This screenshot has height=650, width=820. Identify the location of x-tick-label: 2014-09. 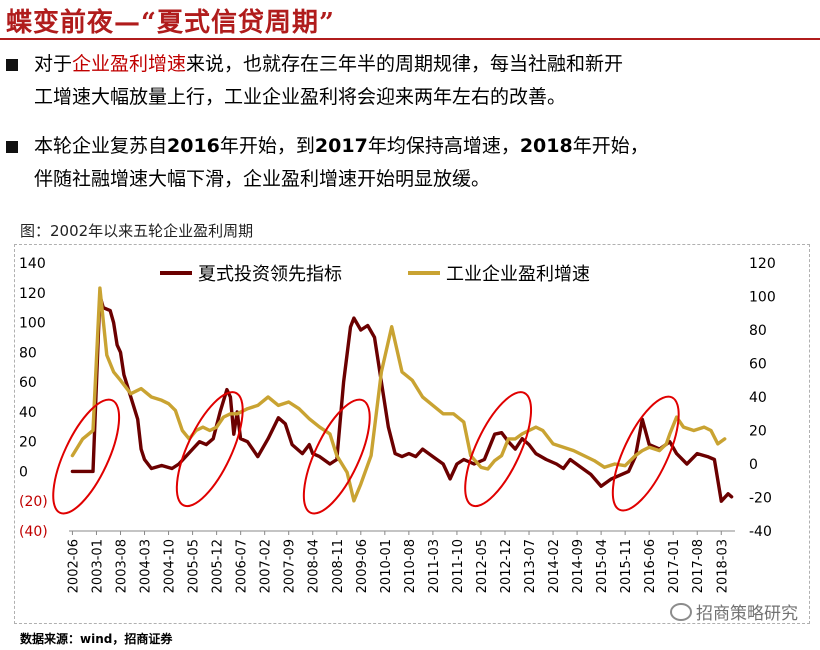
(578, 566).